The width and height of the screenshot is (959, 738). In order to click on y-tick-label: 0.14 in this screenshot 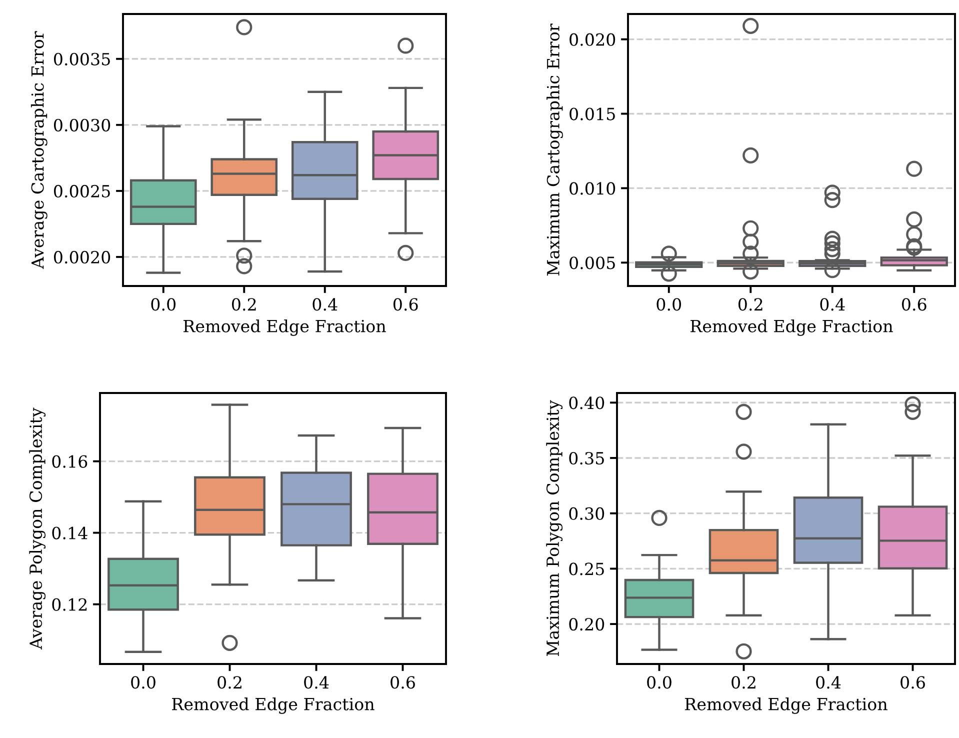, I will do `click(70, 533)`.